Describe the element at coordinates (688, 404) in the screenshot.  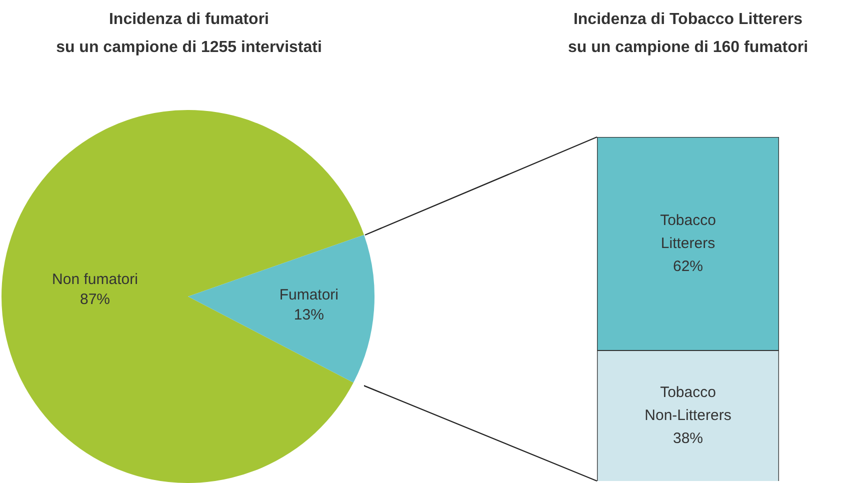
I see `series-label: Tobacco Non-Litterers` at that location.